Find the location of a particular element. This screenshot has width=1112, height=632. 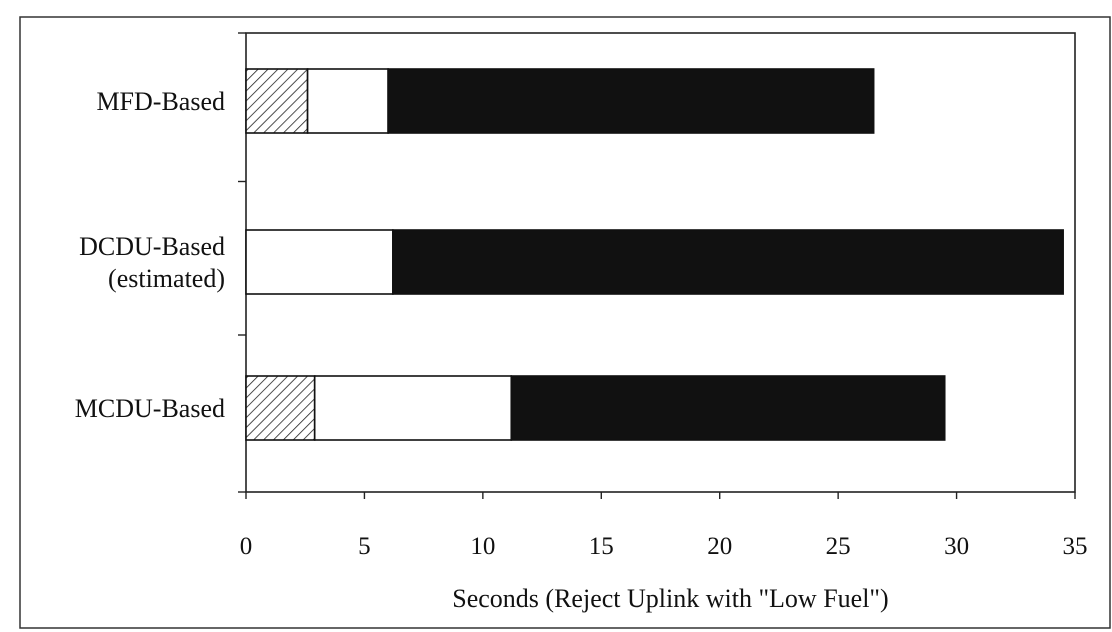

x-tick-label: 35 is located at coordinates (1075, 546).